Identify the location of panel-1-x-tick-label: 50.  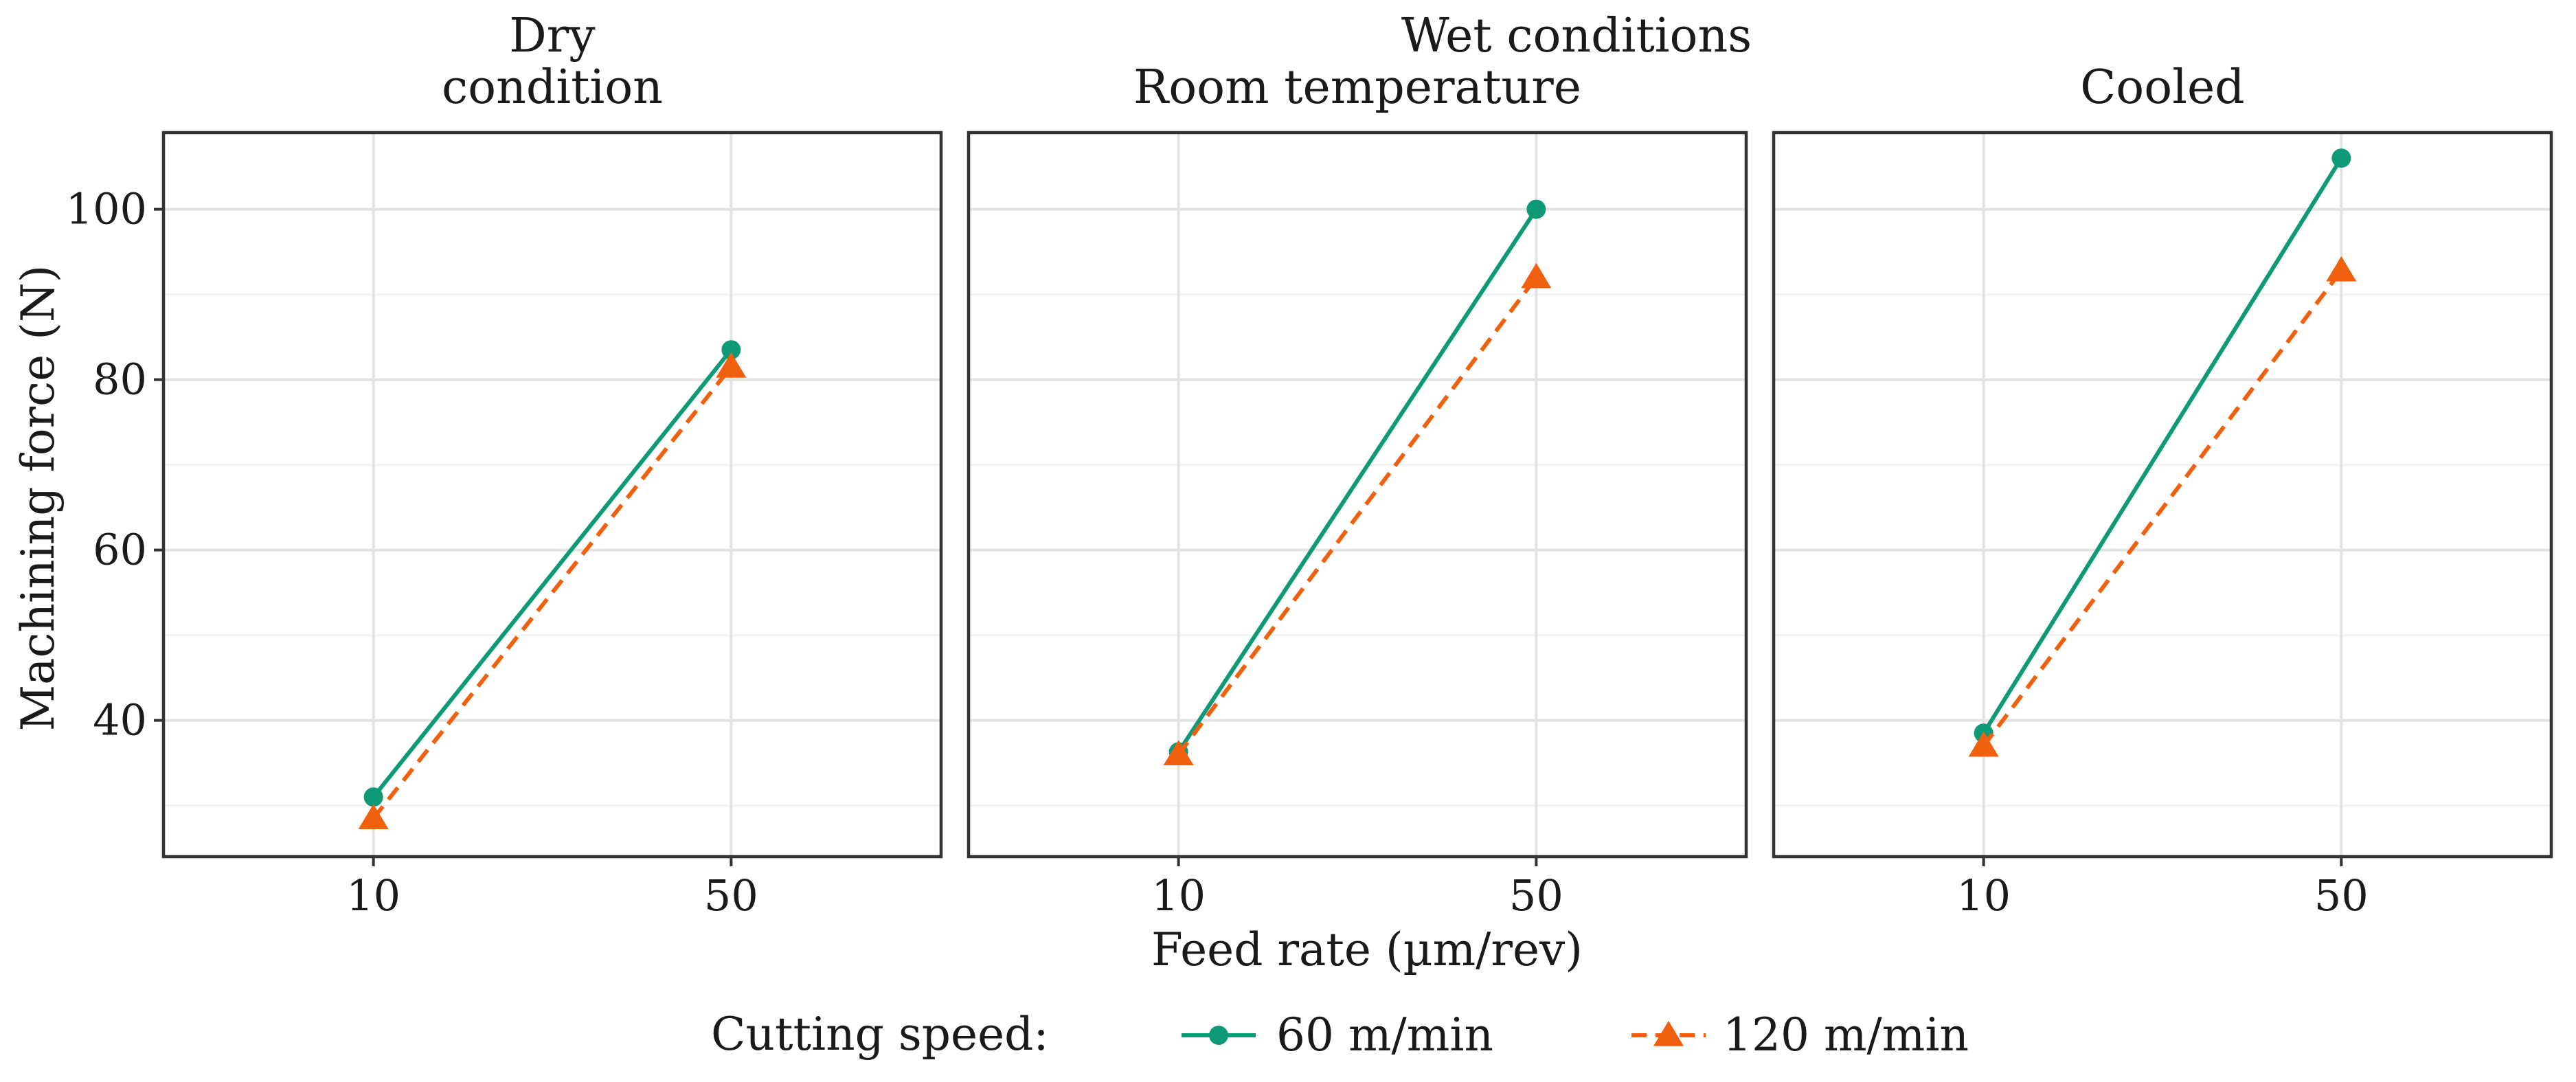
(731, 896).